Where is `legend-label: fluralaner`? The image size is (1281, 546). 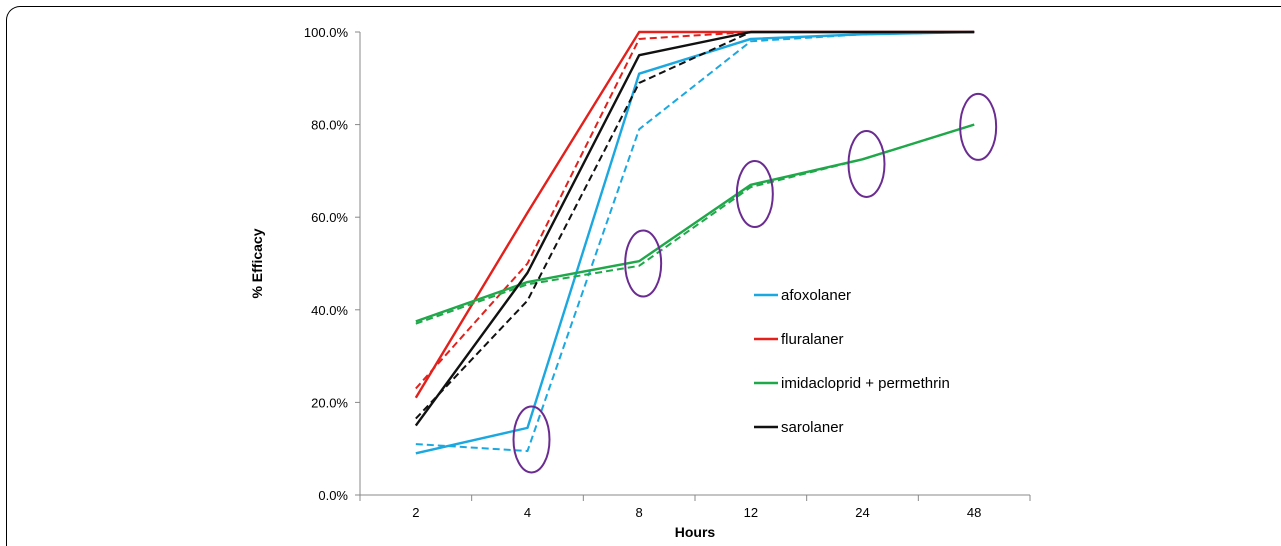
legend-label: fluralaner is located at coordinates (812, 339).